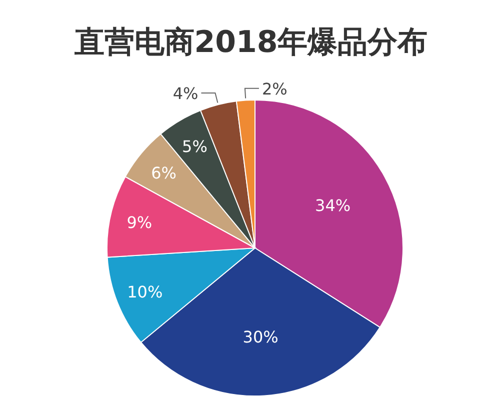  I want to click on chart-title: 直营电商2018年爆品分布, so click(250, 42).